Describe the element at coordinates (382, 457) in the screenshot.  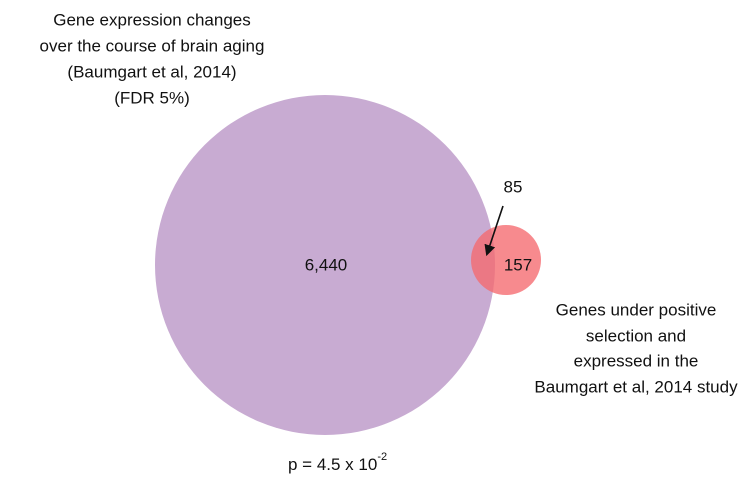
I see `p-value-exponent: -2` at that location.